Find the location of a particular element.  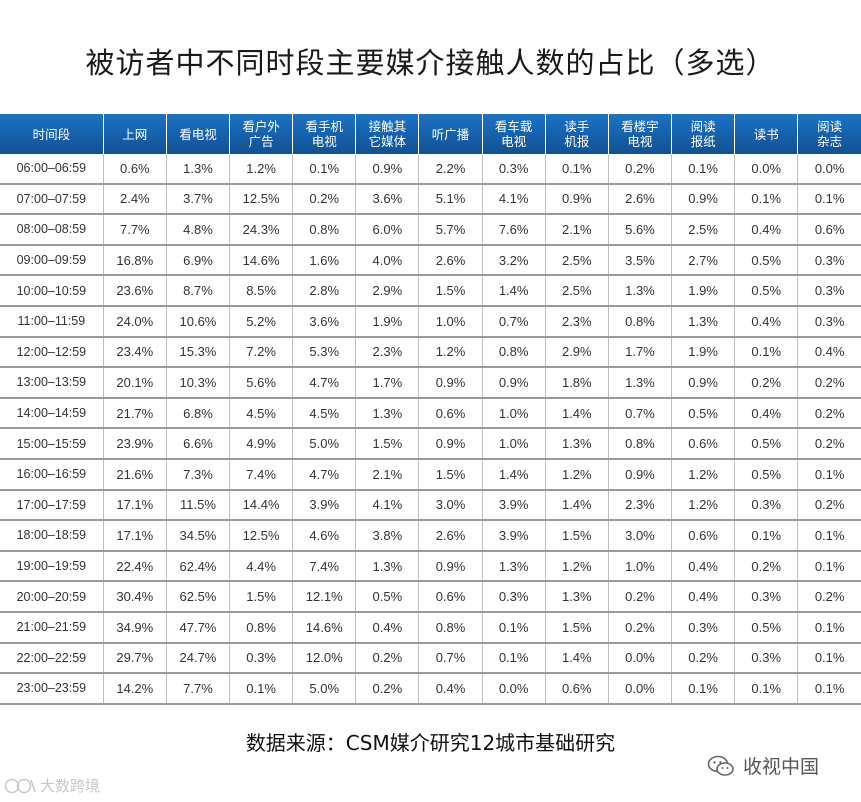

time-slot-cell: 21:00–21:59 is located at coordinates (52, 627).